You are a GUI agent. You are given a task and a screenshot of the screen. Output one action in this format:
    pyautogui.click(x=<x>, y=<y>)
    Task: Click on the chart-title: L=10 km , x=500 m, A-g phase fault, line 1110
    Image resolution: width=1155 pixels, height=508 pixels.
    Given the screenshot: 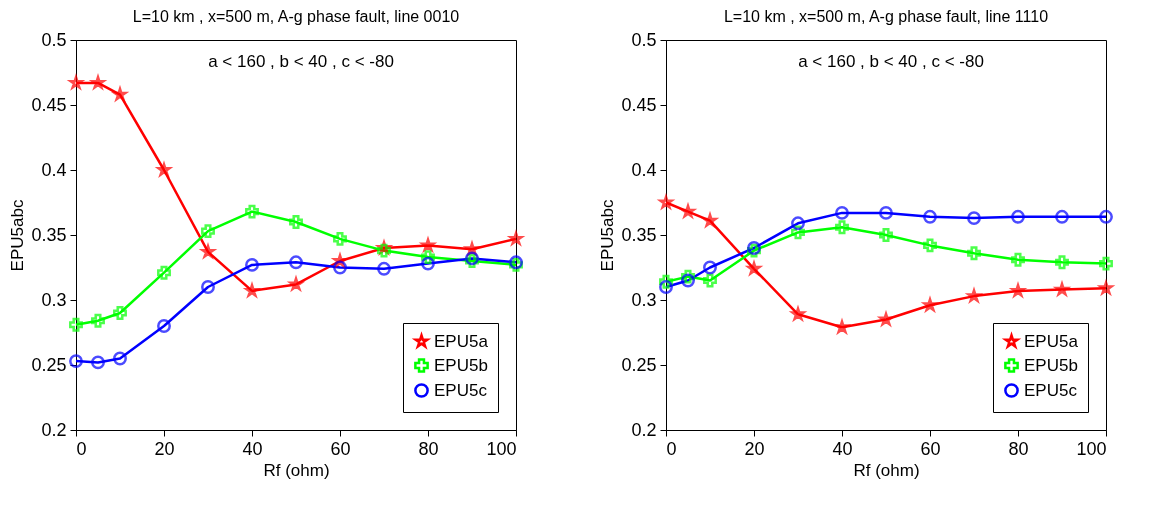 What is the action you would take?
    pyautogui.click(x=886, y=16)
    